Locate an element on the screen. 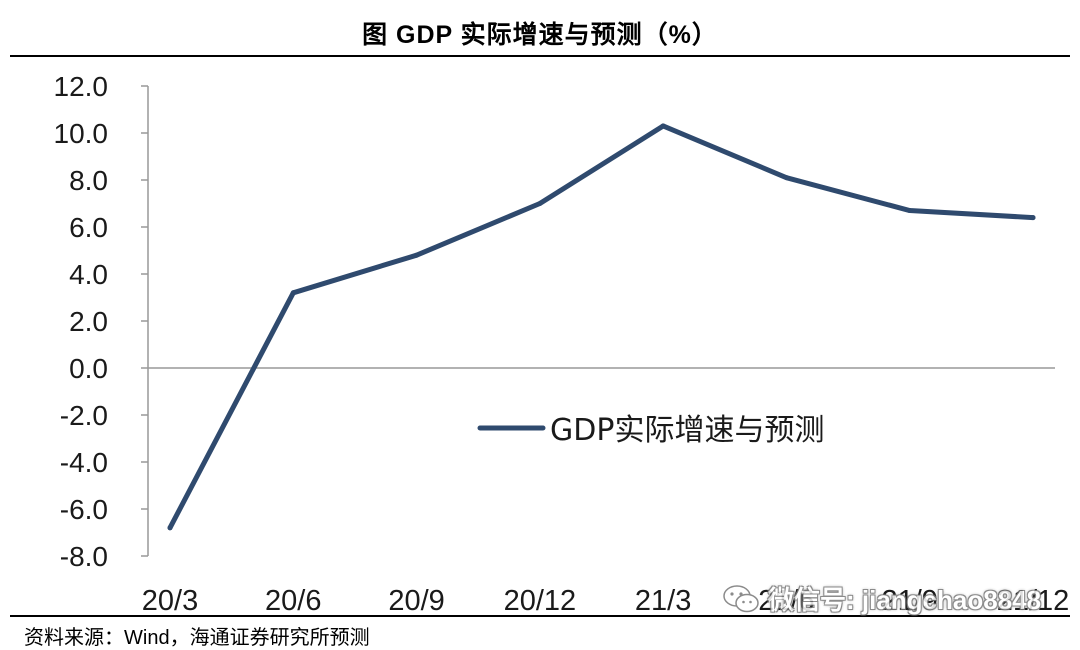 Image resolution: width=1080 pixels, height=650 pixels. legend: GDP实际增速与预测 is located at coordinates (650, 430).